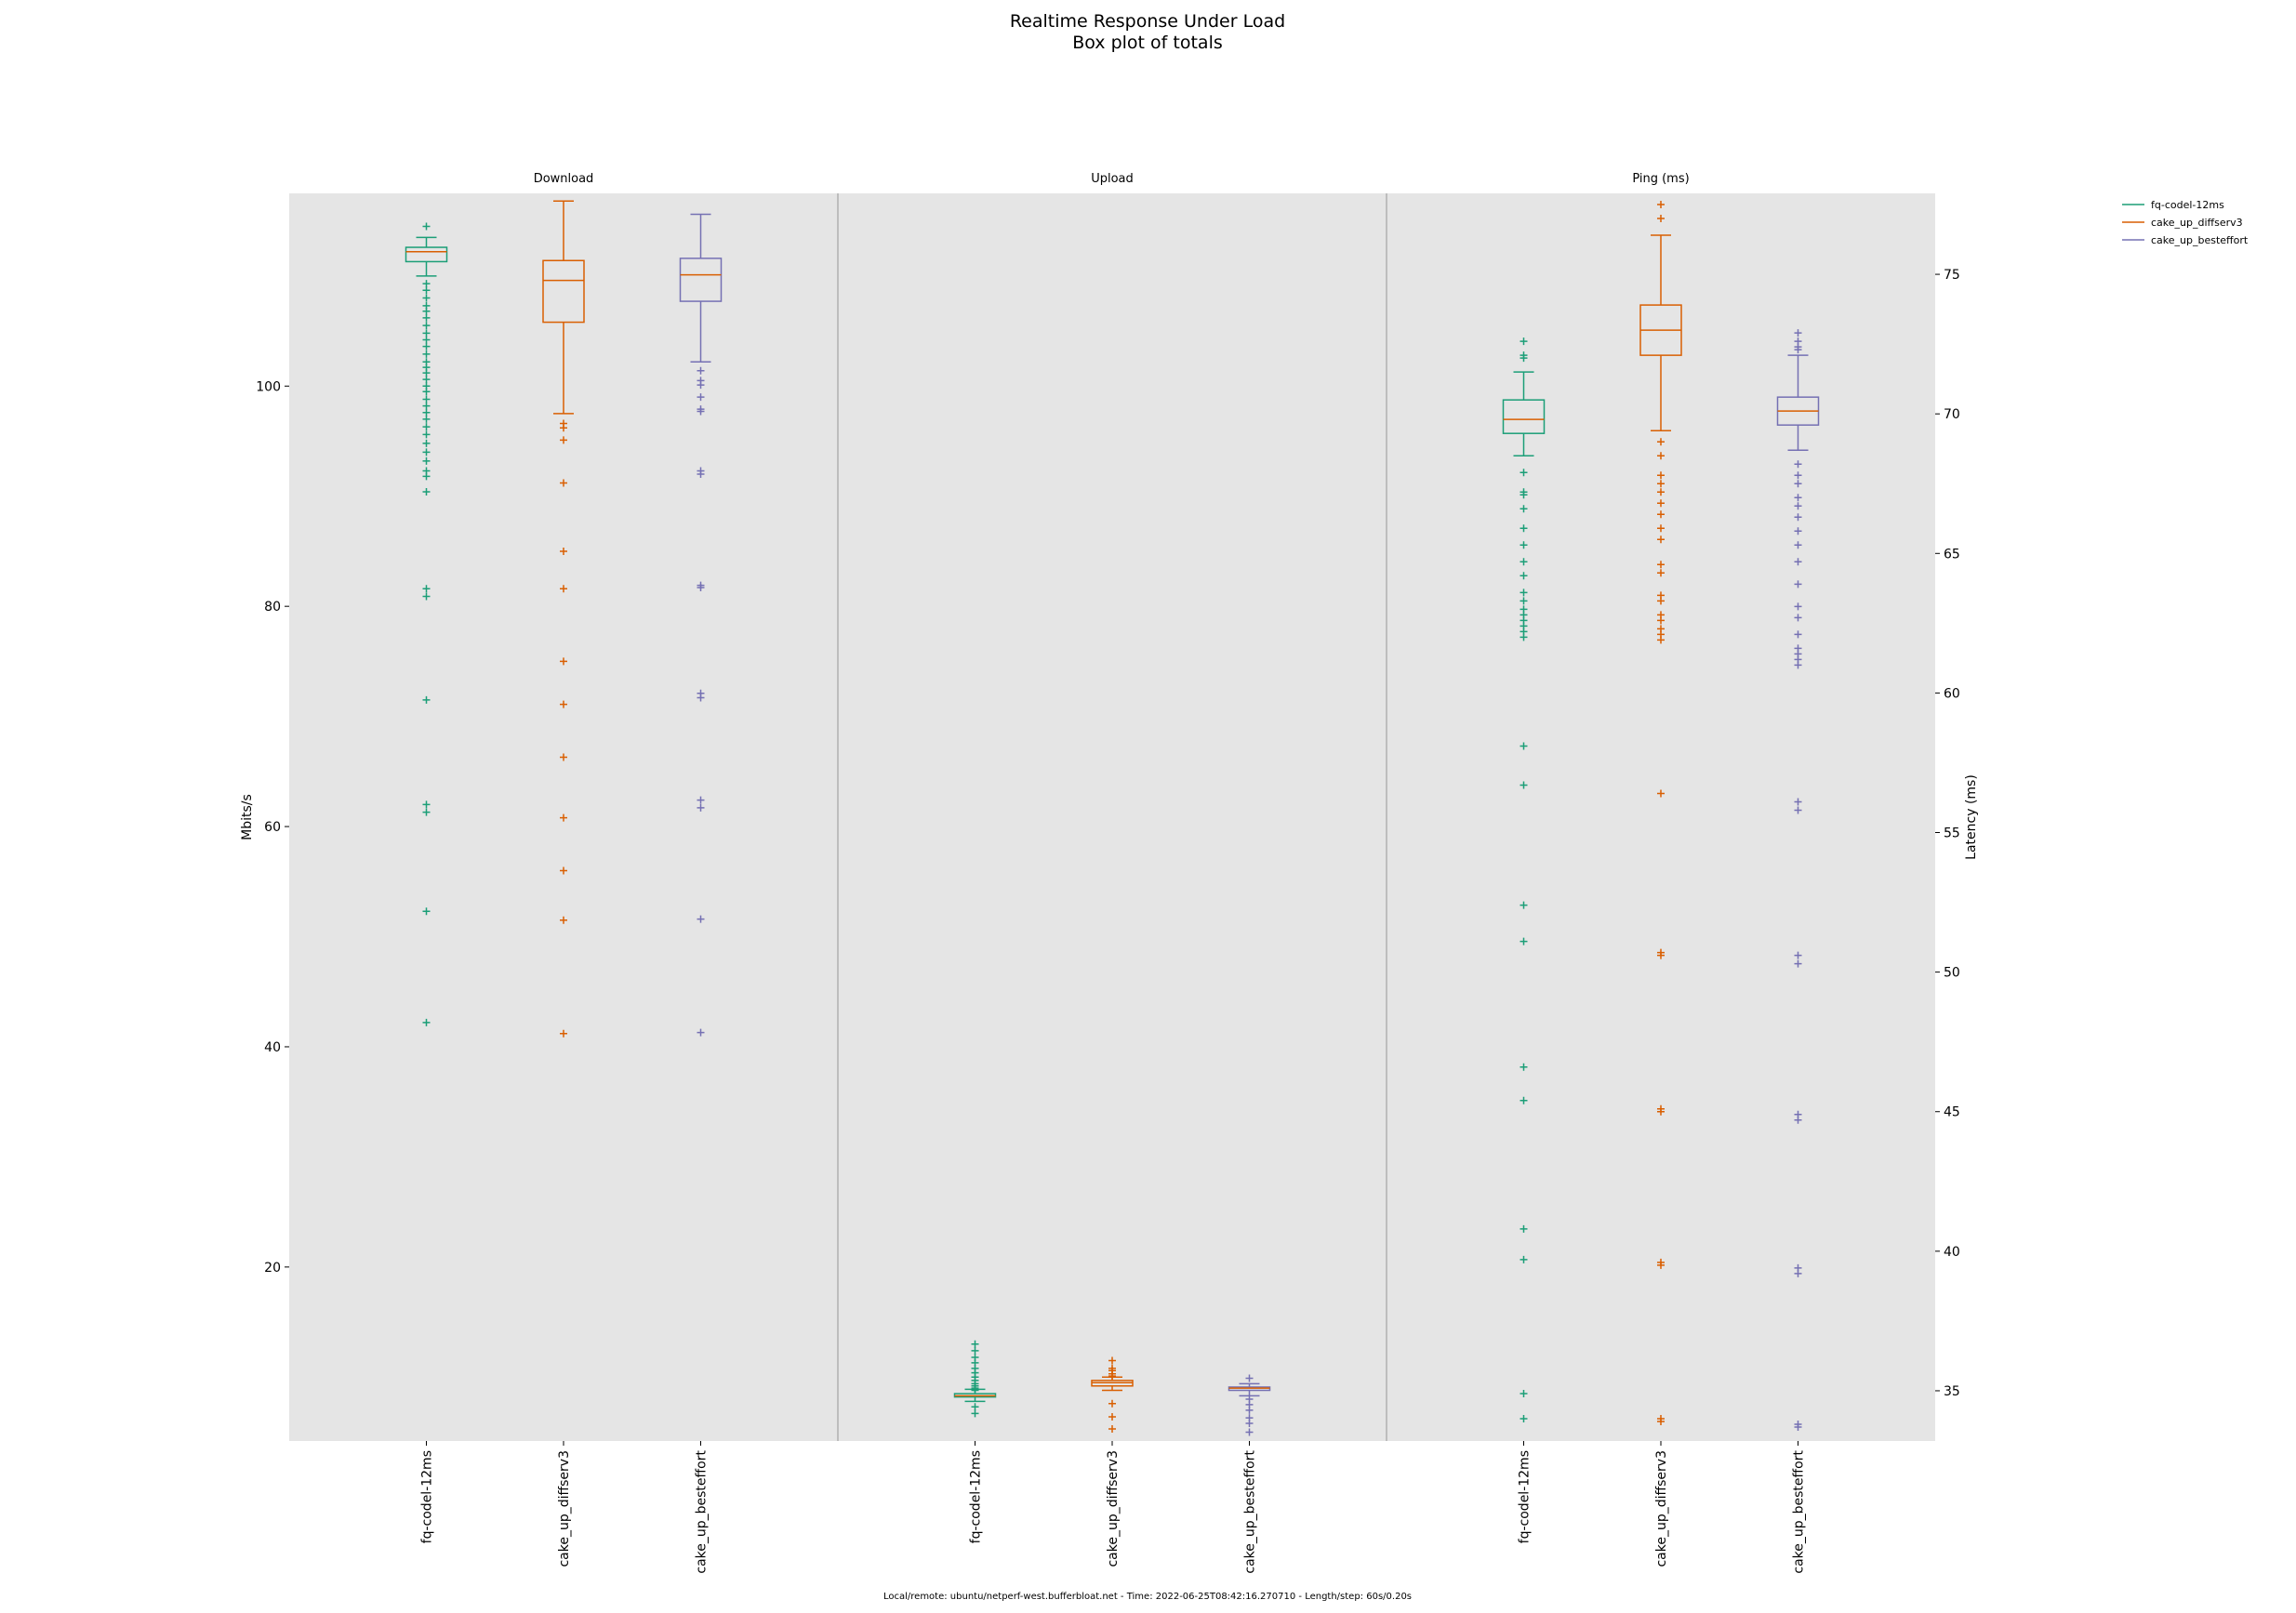 This screenshot has height=1613, width=2296. What do you see at coordinates (1112, 179) in the screenshot?
I see `panel-title: Upload` at bounding box center [1112, 179].